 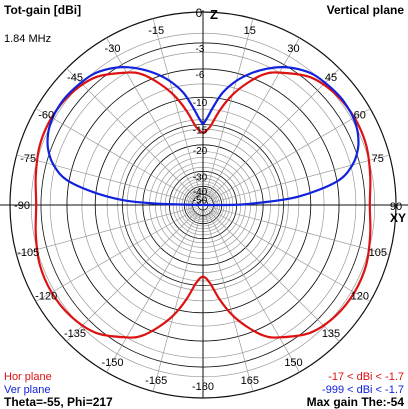 I want to click on max-gain-label: Max gain The:-54, so click(x=356, y=402).